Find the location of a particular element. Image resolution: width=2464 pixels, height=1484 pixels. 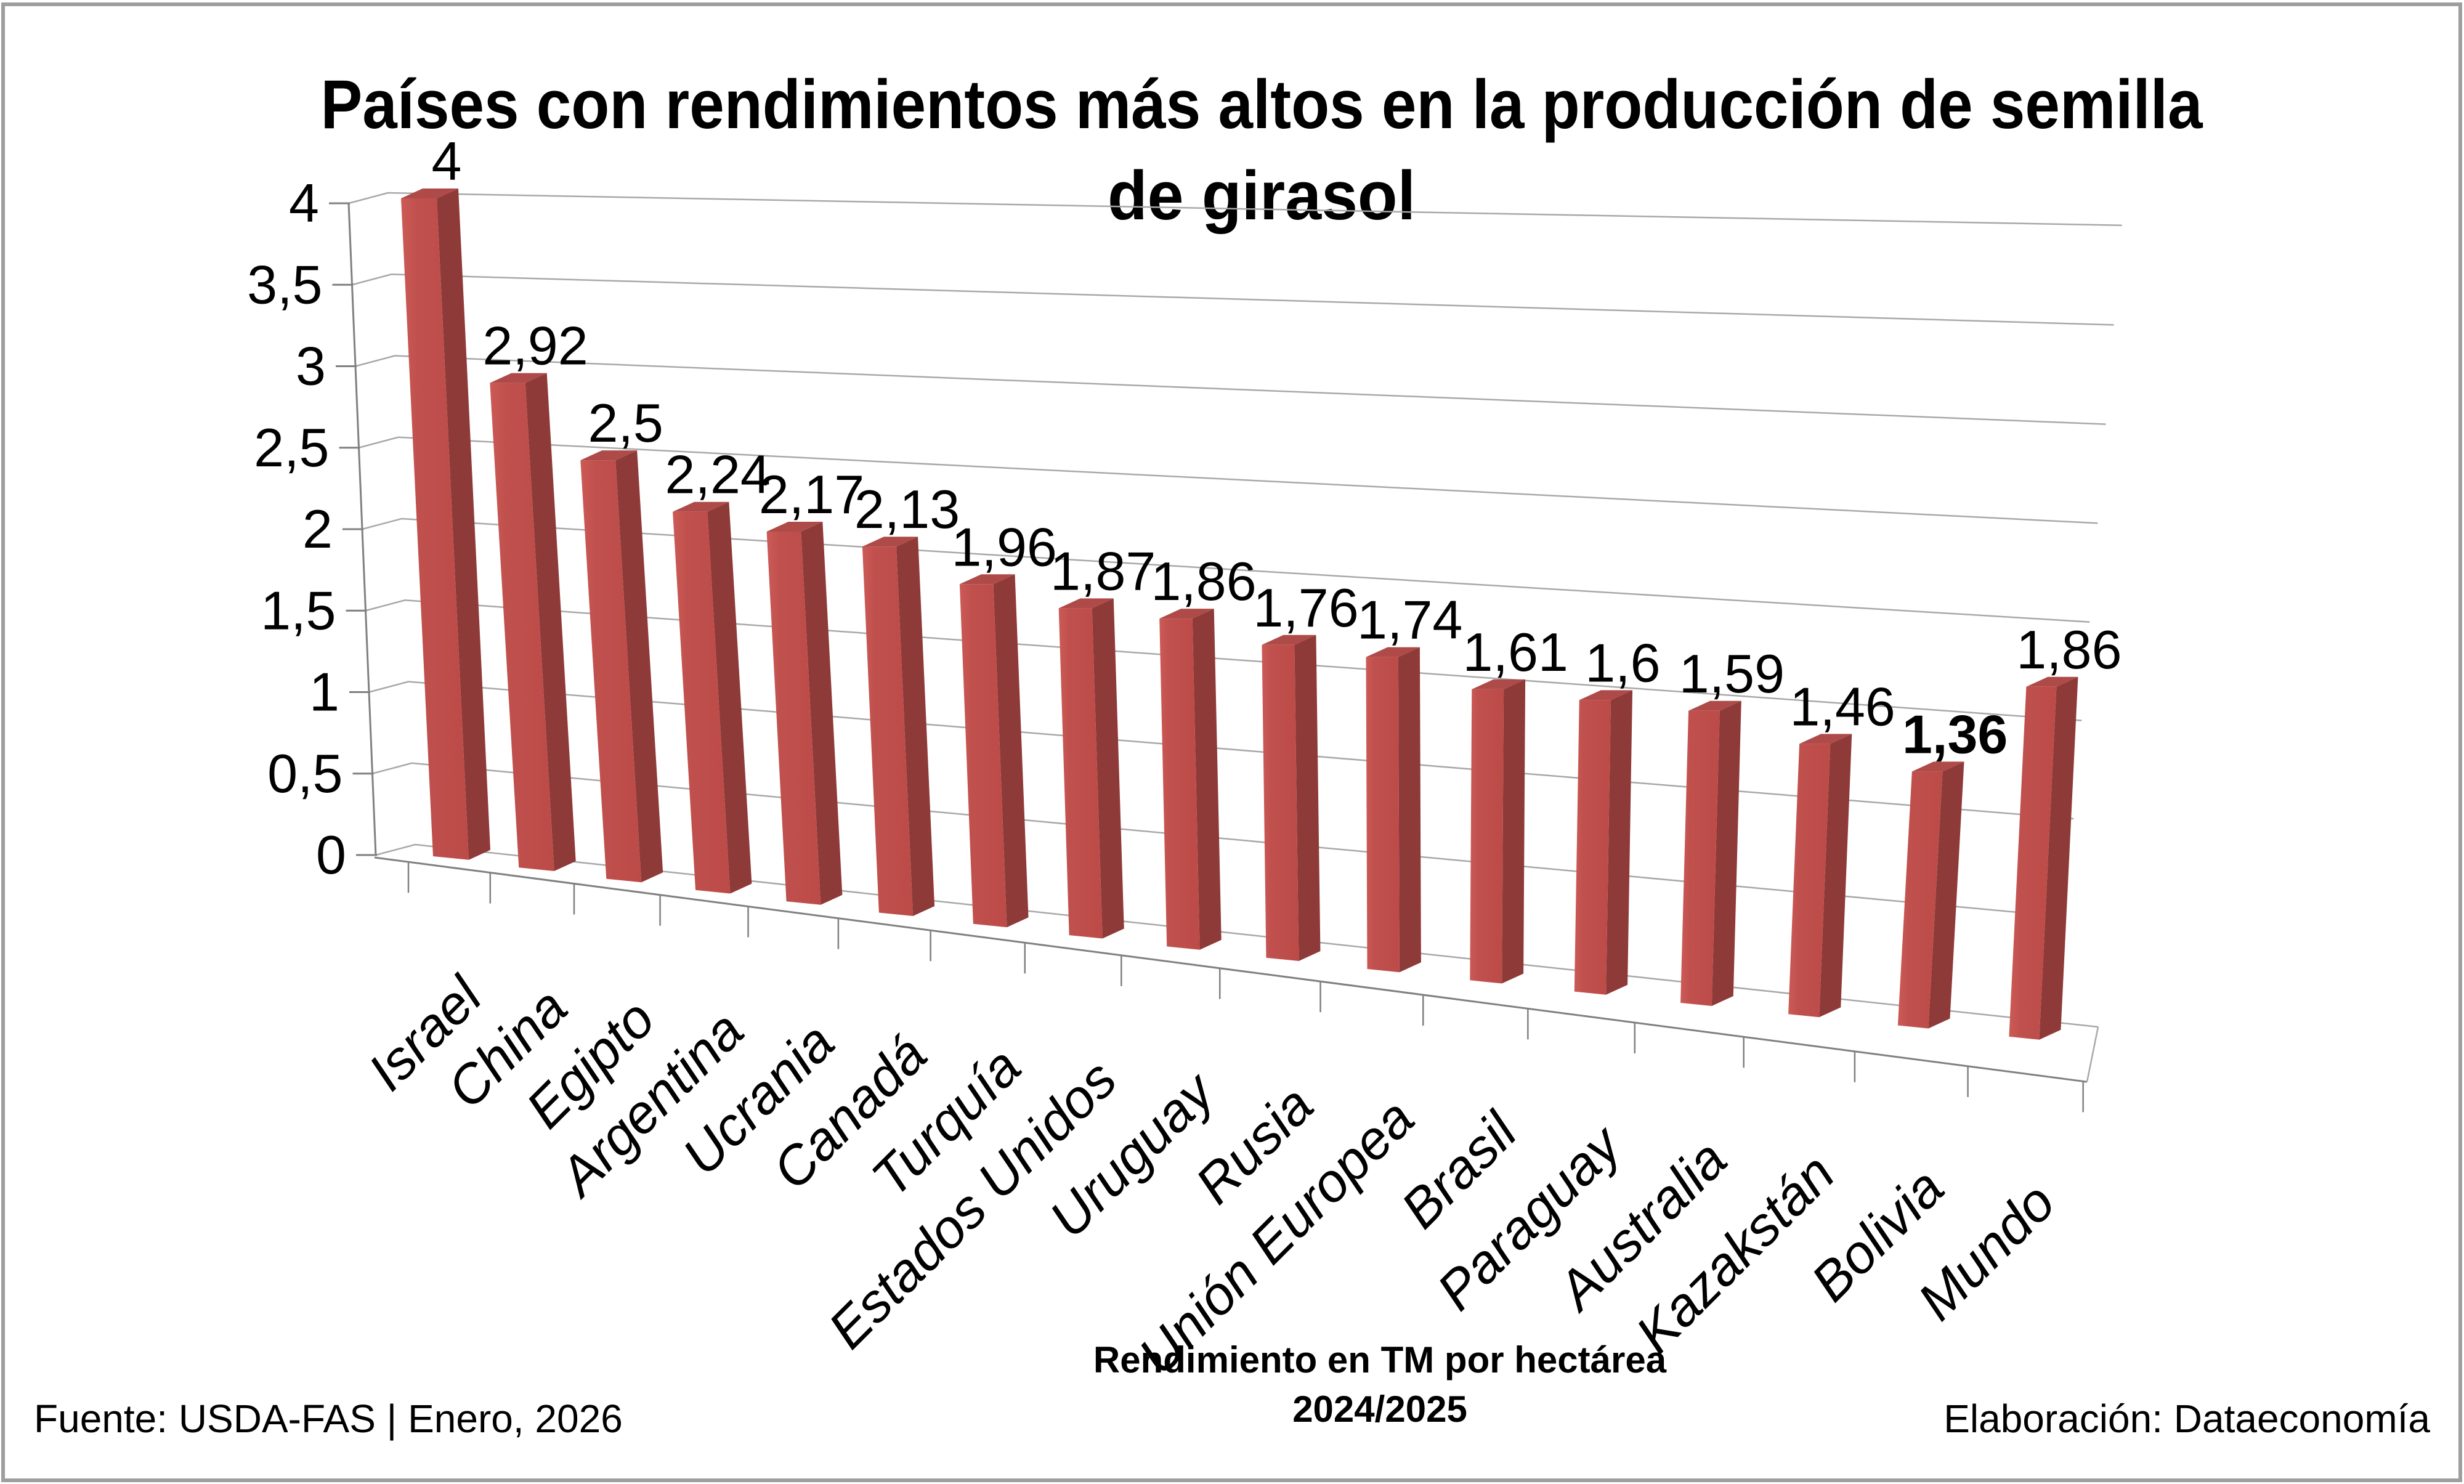

y-tick-label: 2 is located at coordinates (317, 528).